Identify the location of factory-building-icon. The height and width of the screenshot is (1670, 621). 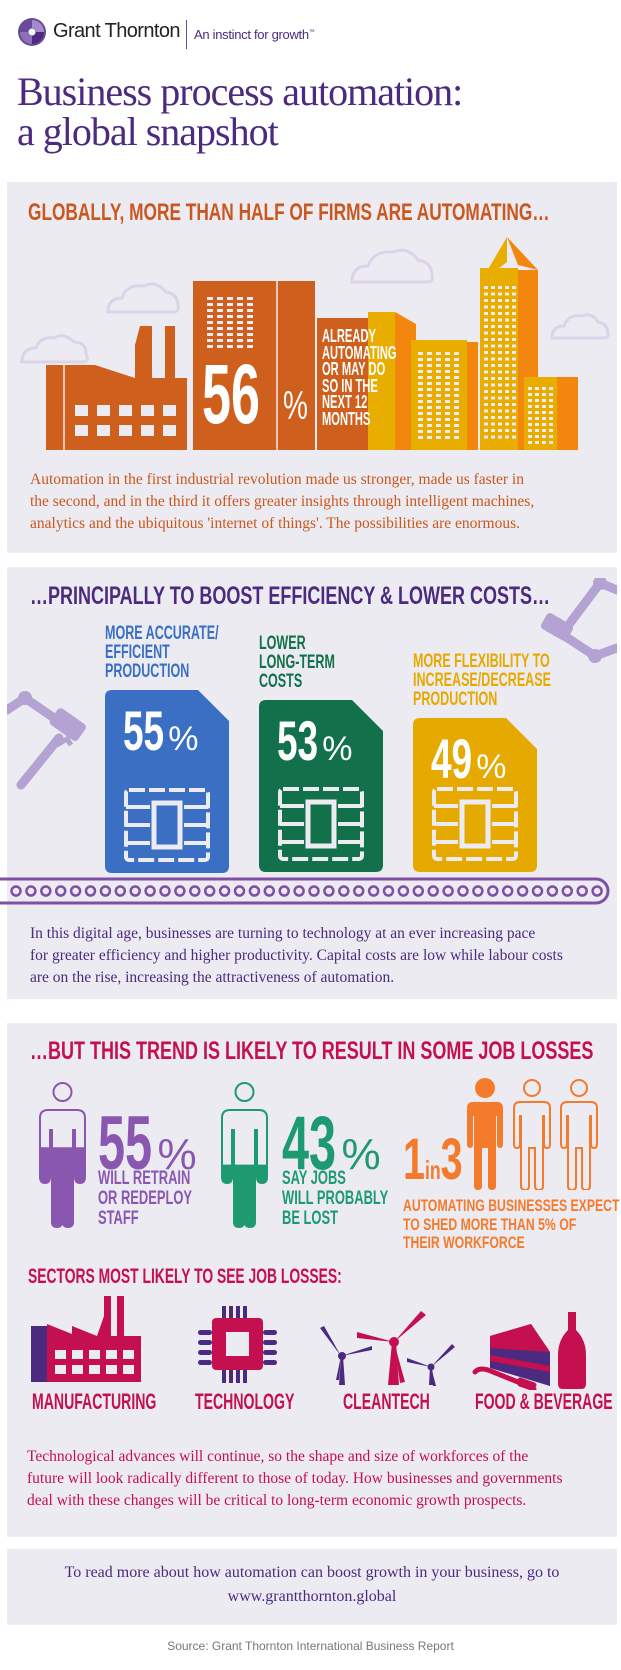
(116, 388).